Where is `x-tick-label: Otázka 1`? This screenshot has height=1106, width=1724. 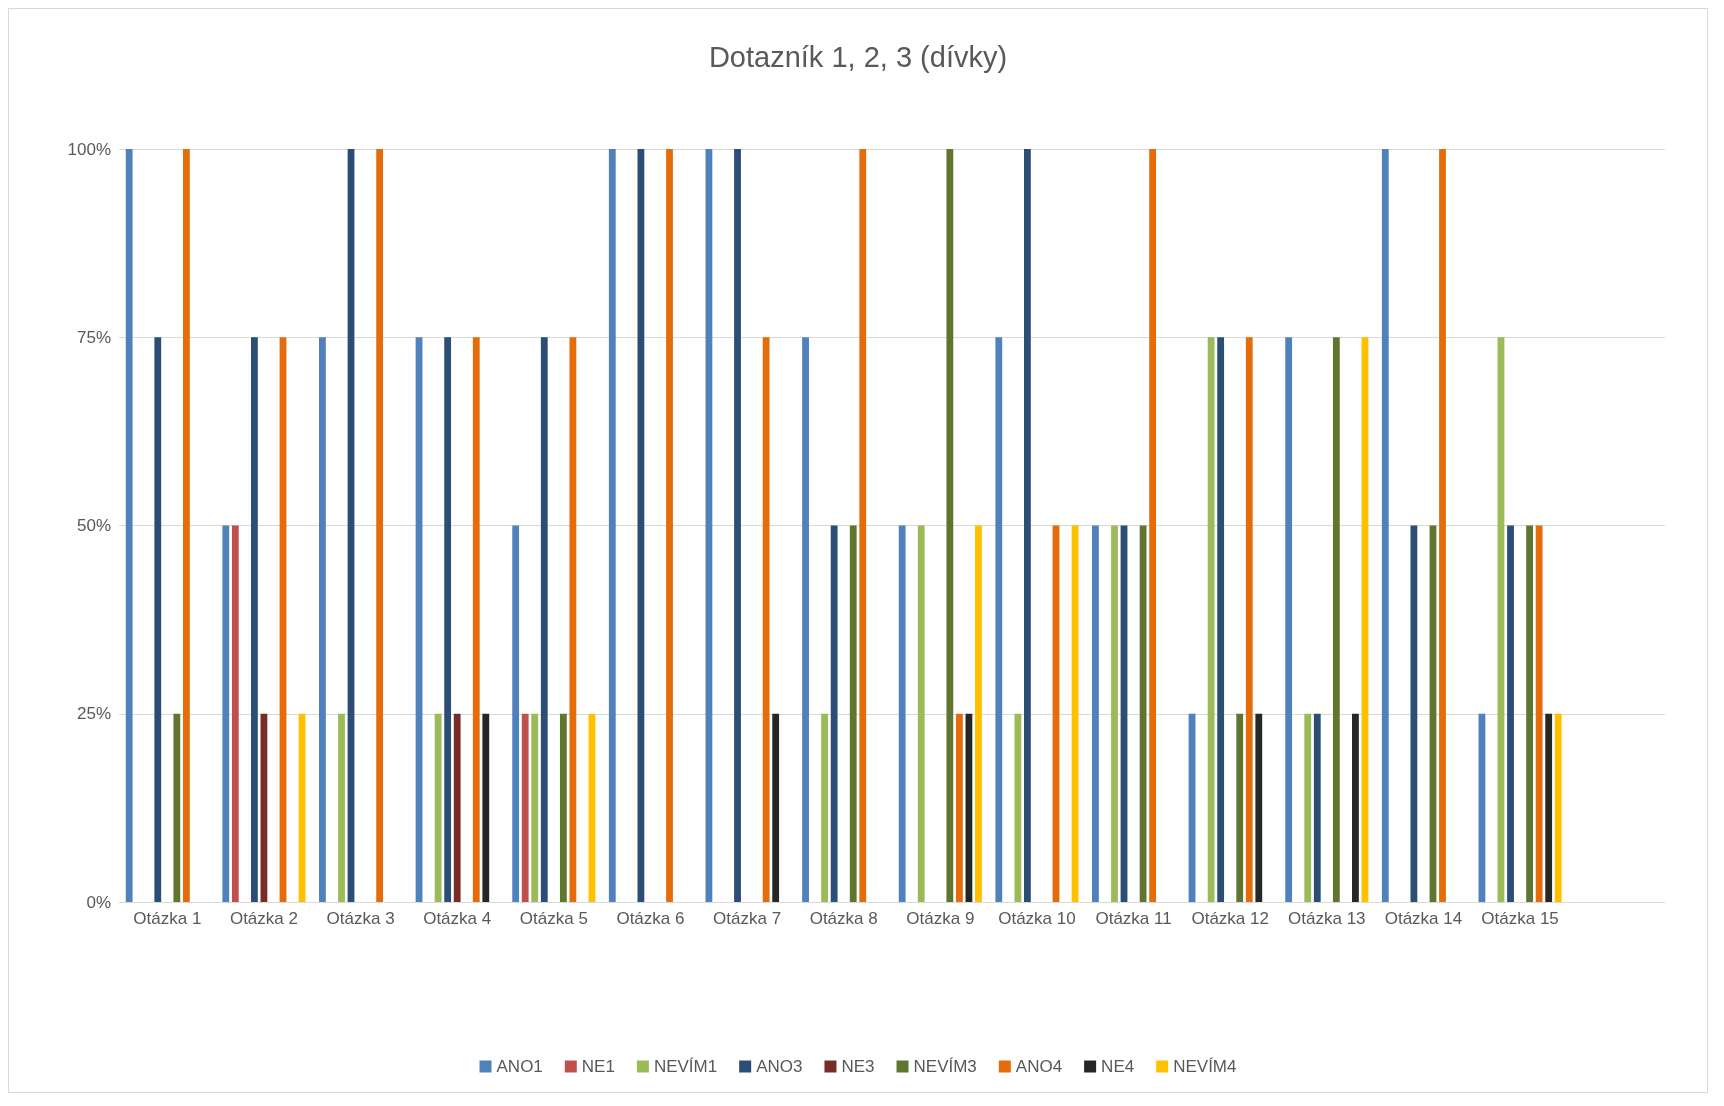
x-tick-label: Otázka 1 is located at coordinates (167, 918).